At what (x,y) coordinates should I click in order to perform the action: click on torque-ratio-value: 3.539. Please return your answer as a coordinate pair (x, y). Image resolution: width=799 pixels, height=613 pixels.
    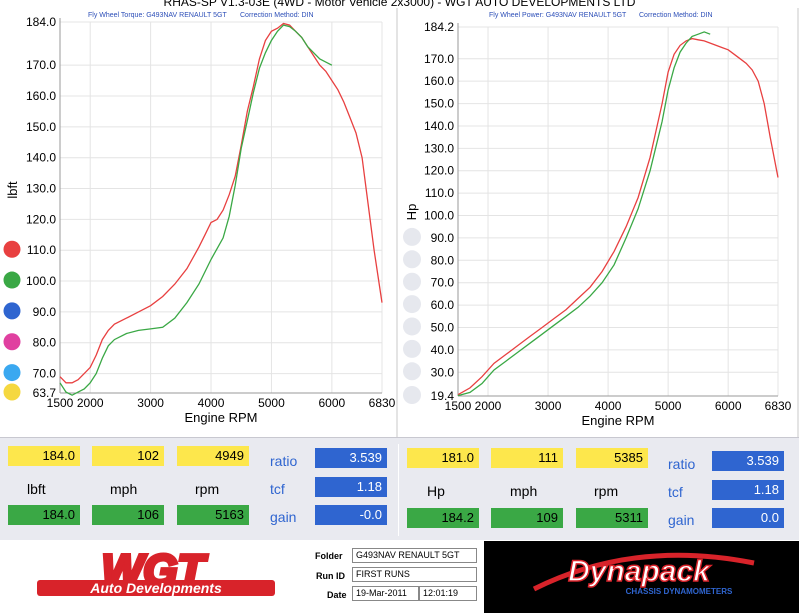
    Looking at the image, I should click on (351, 458).